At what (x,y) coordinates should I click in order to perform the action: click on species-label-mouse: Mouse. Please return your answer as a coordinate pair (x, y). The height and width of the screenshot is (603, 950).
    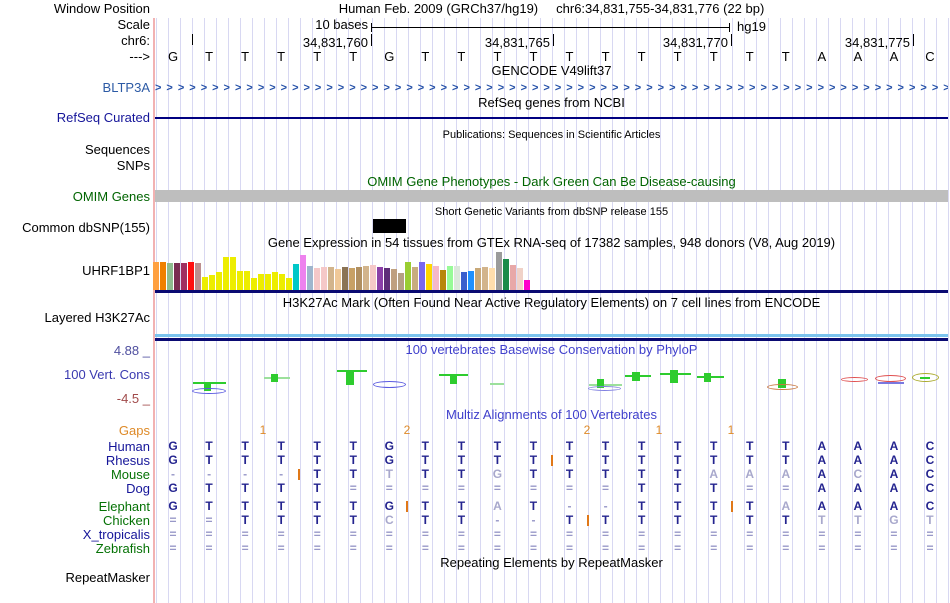
    Looking at the image, I should click on (130, 474).